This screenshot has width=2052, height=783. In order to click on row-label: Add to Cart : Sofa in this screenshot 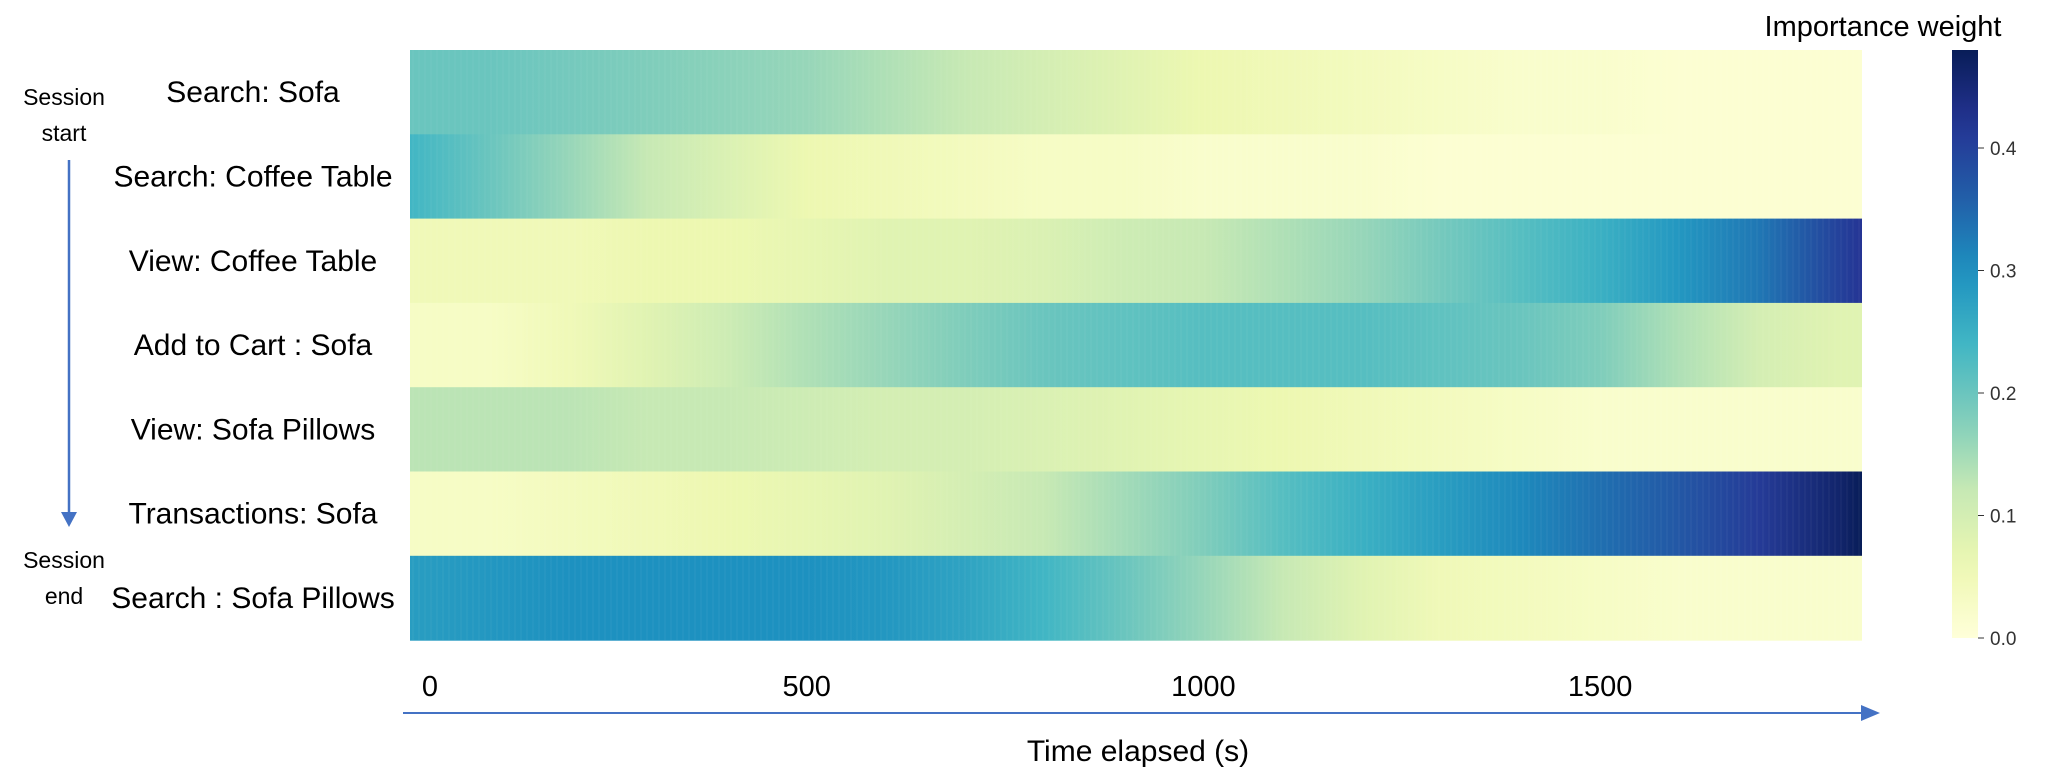, I will do `click(253, 345)`.